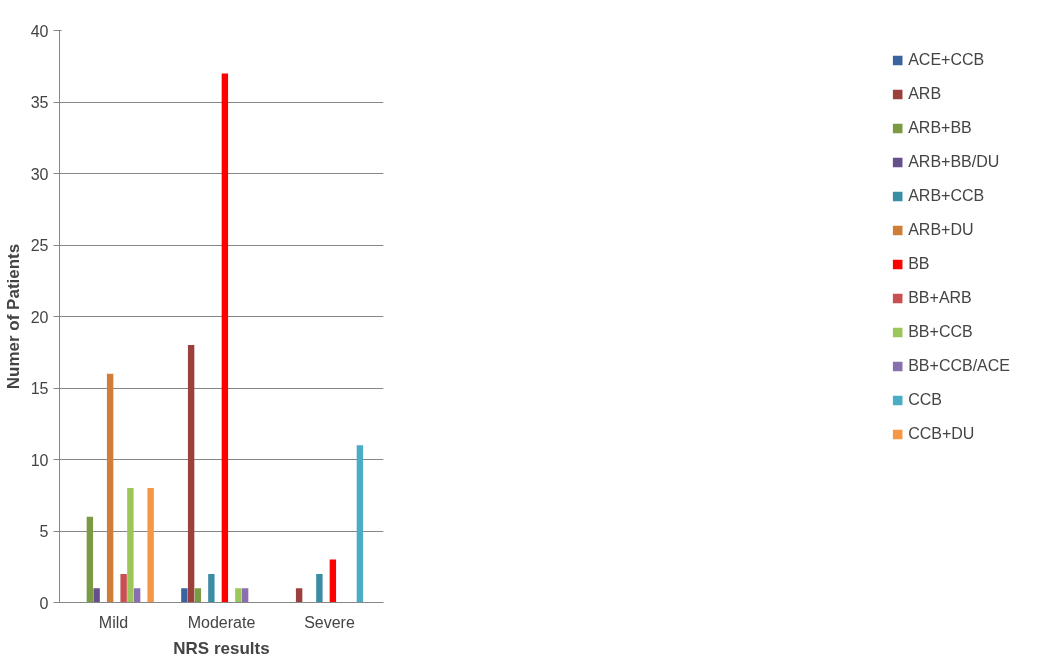  I want to click on y-tick-label: 30, so click(39, 174).